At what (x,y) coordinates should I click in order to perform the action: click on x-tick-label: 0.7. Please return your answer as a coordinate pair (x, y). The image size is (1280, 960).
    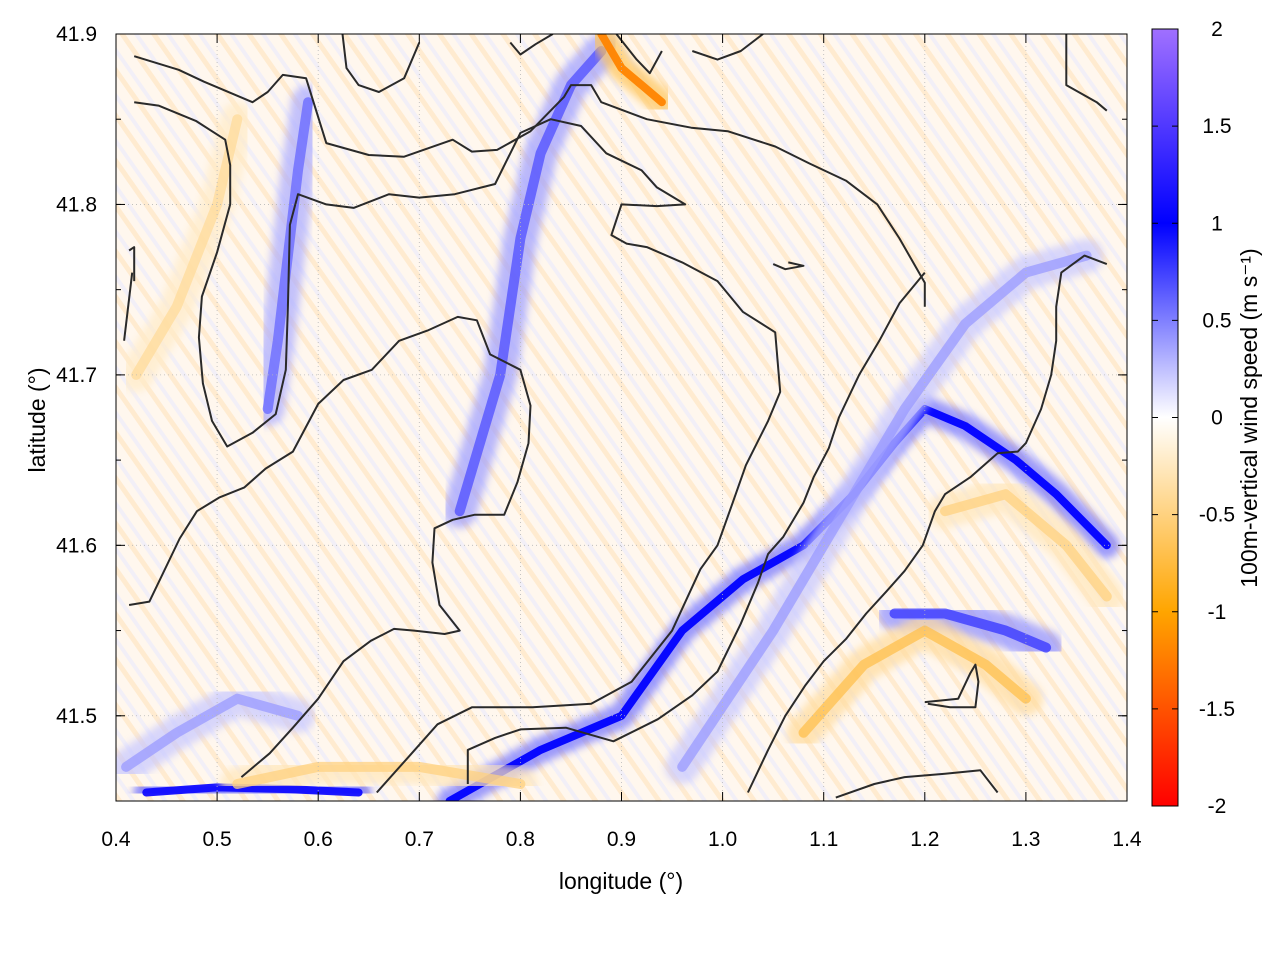
    Looking at the image, I should click on (419, 839).